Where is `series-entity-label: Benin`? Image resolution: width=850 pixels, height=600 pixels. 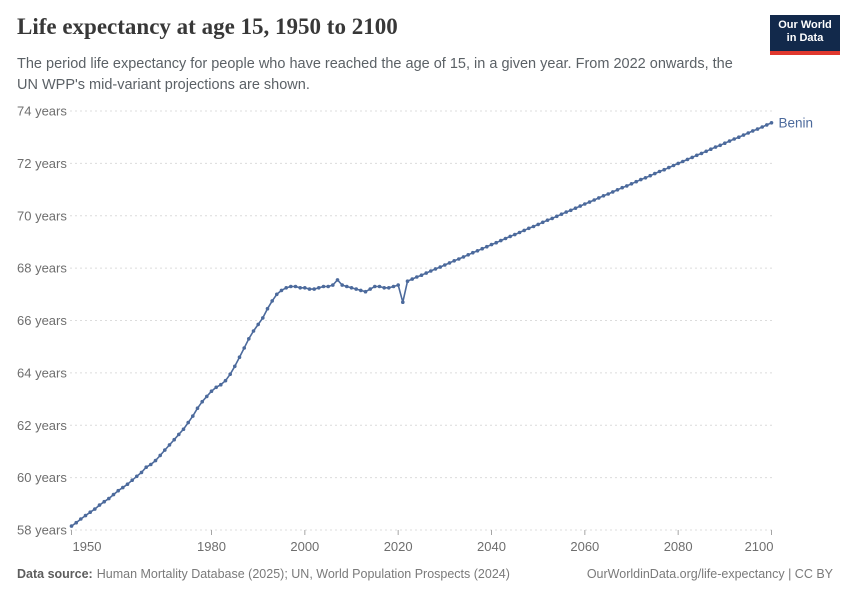
series-entity-label: Benin is located at coordinates (796, 122).